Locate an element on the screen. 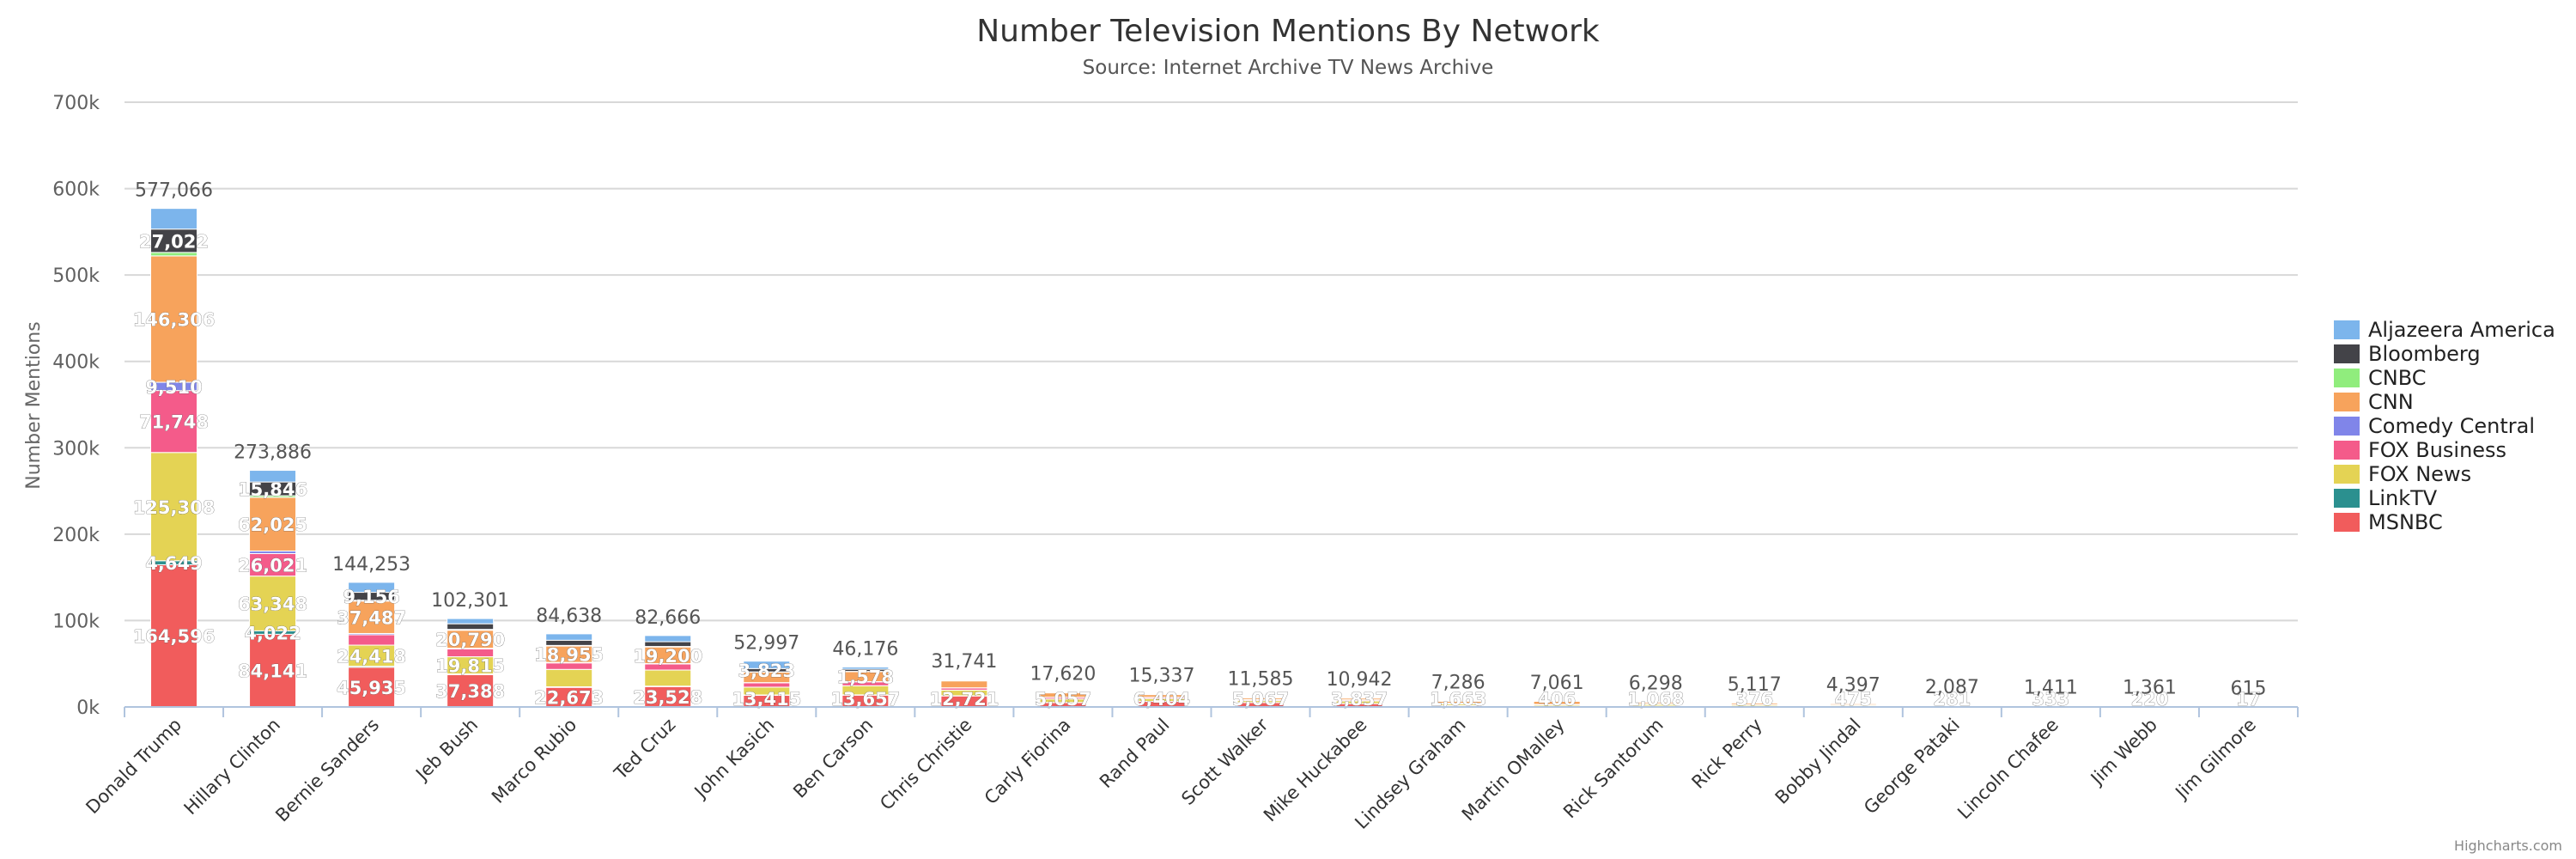 The width and height of the screenshot is (2576, 859). x-tick-label: Chris Christie is located at coordinates (925, 765).